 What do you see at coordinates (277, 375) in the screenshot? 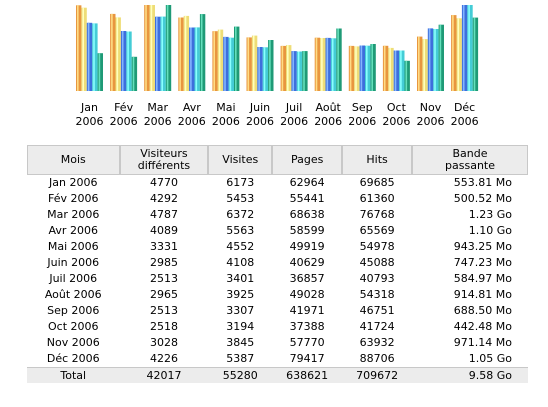
I see `total-row: Total 42017 55280 638621 709672 9.58 Go` at bounding box center [277, 375].